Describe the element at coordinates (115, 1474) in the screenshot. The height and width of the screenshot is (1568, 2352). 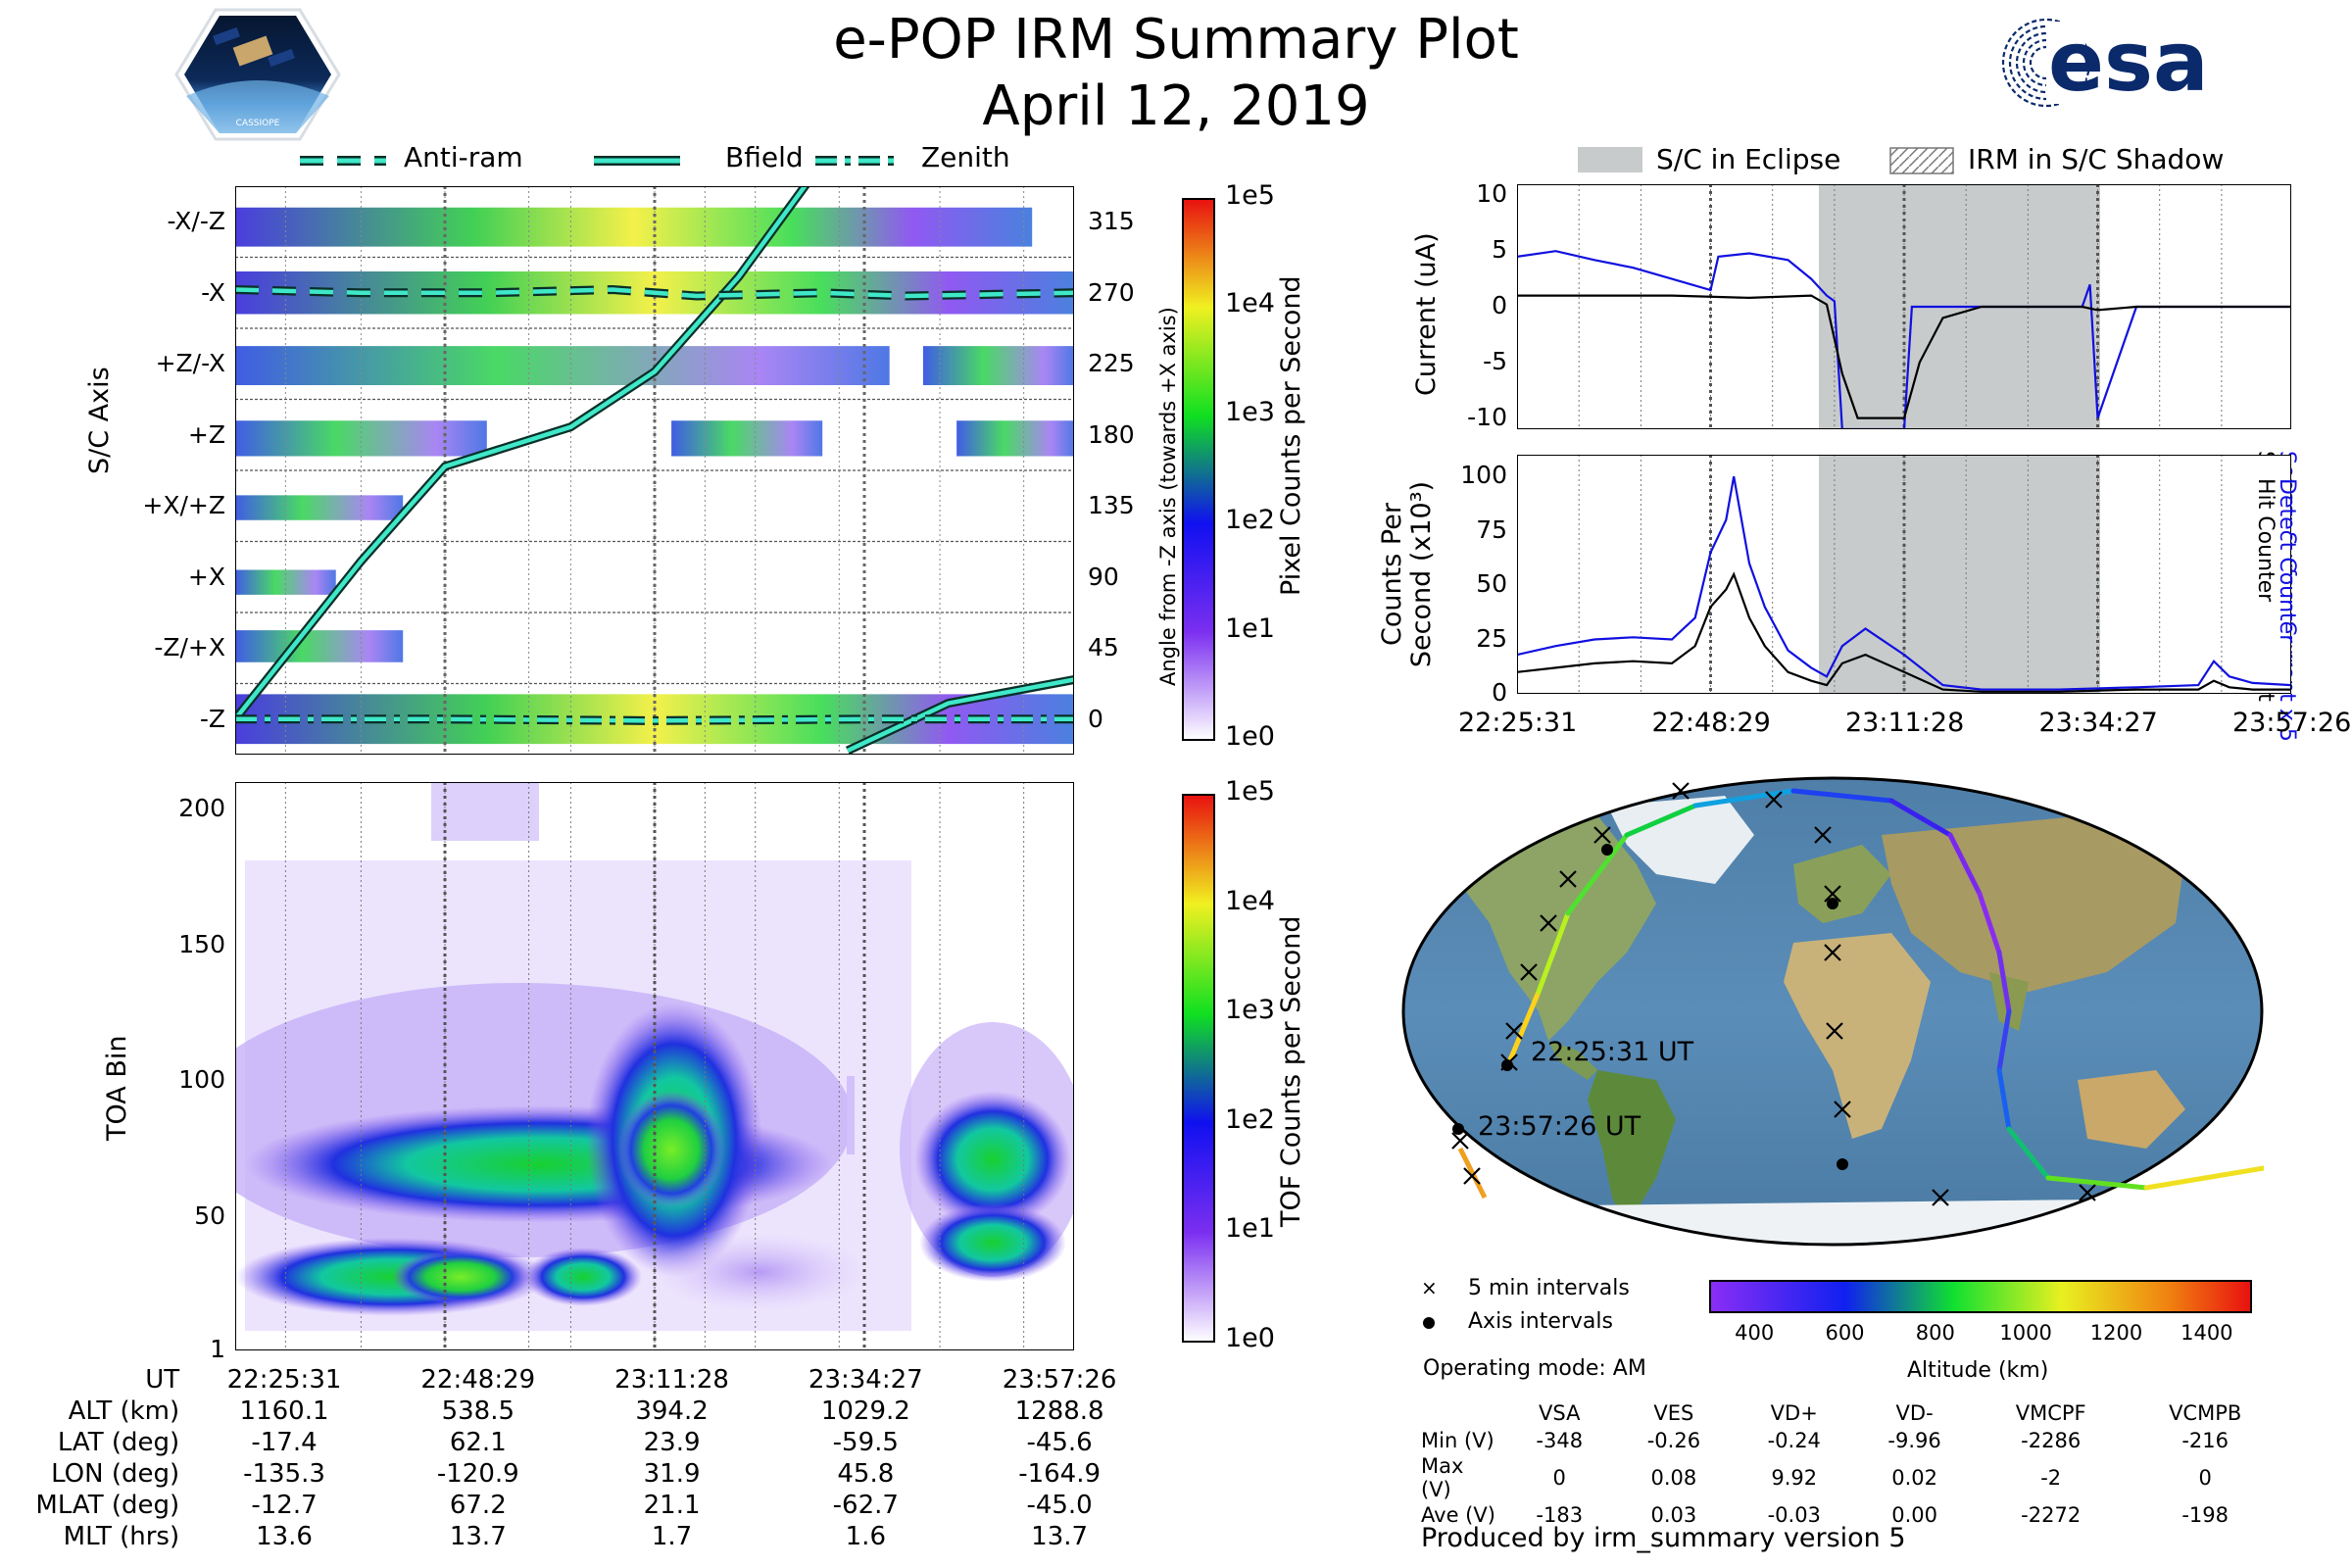
I see `orbit-row-label: LON (deg)` at that location.